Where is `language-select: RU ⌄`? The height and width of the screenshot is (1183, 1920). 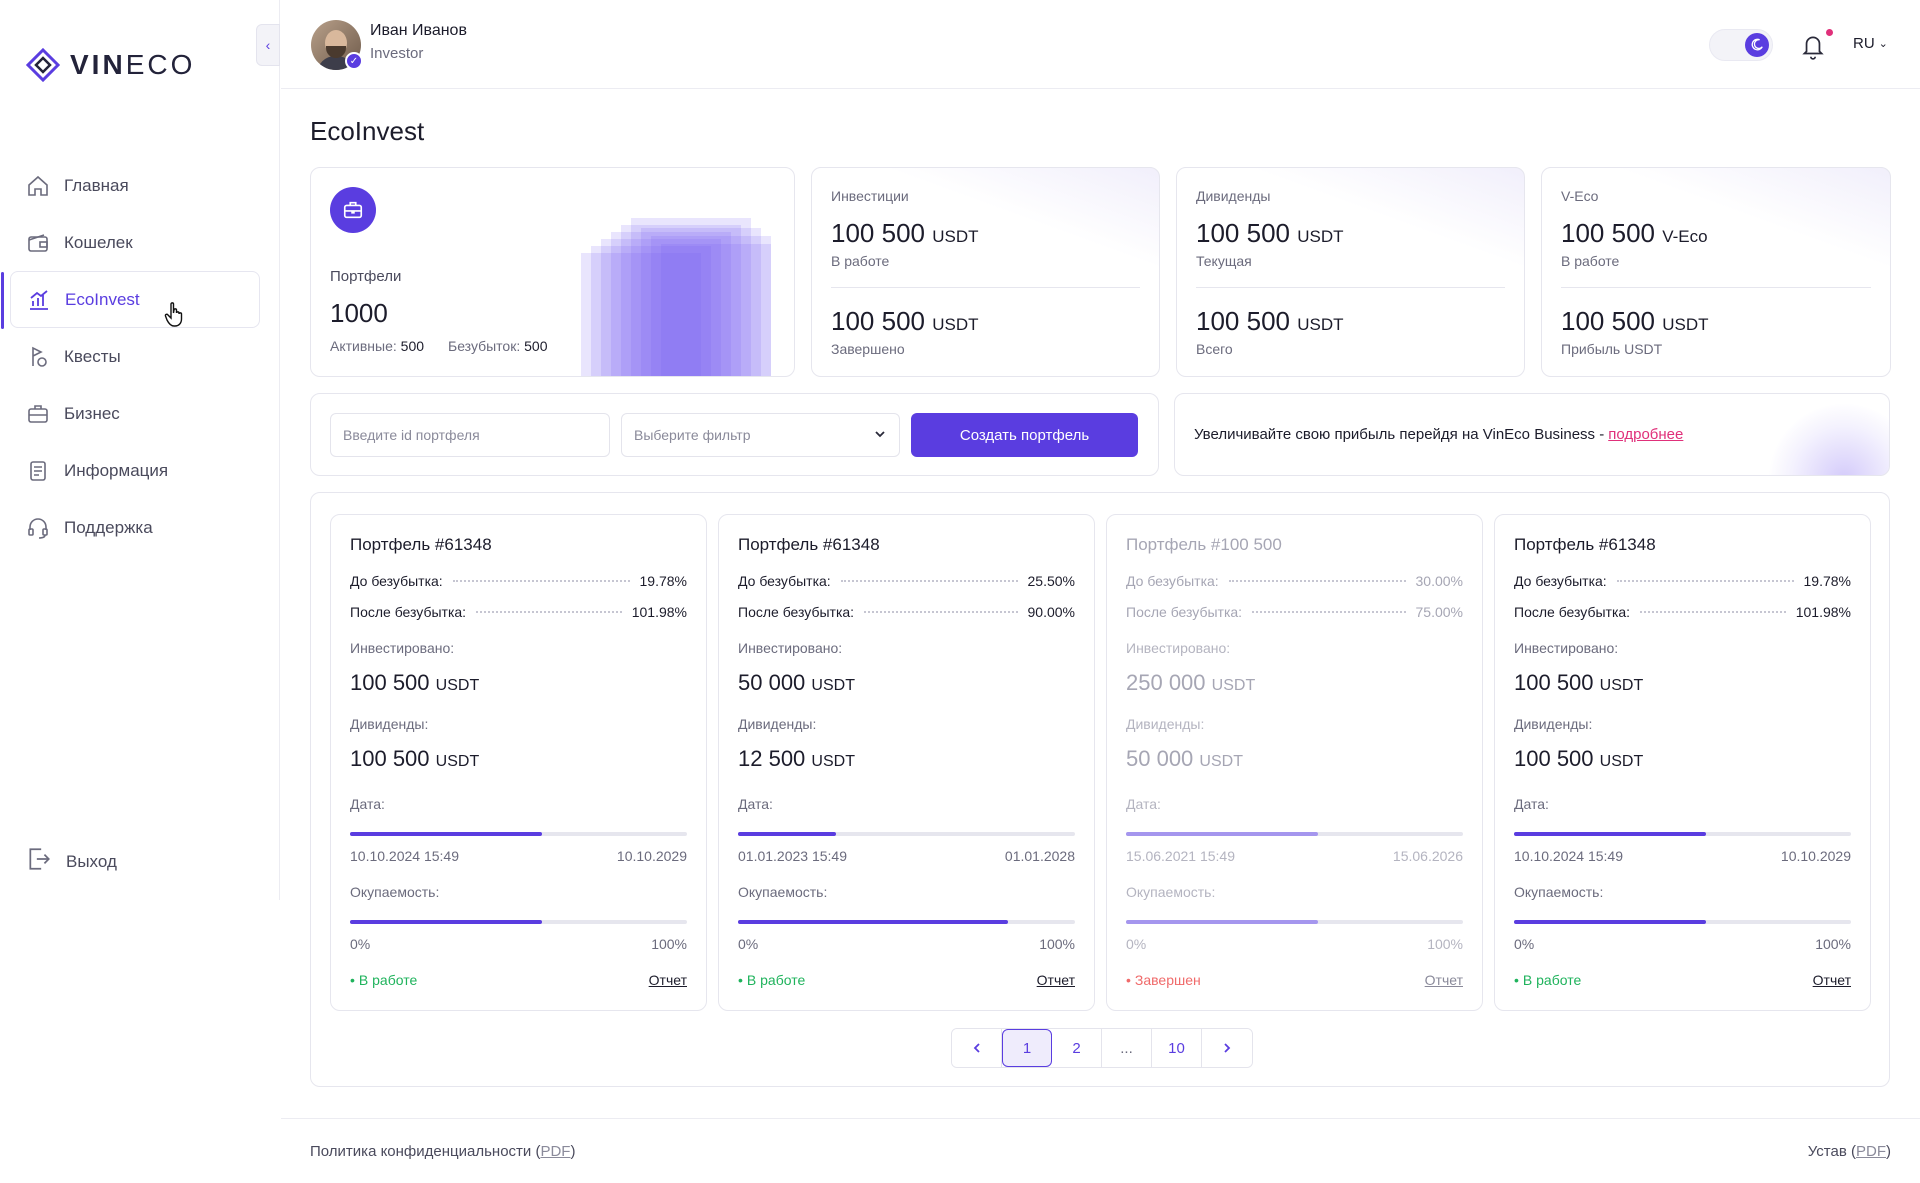 language-select: RU ⌄ is located at coordinates (1870, 43).